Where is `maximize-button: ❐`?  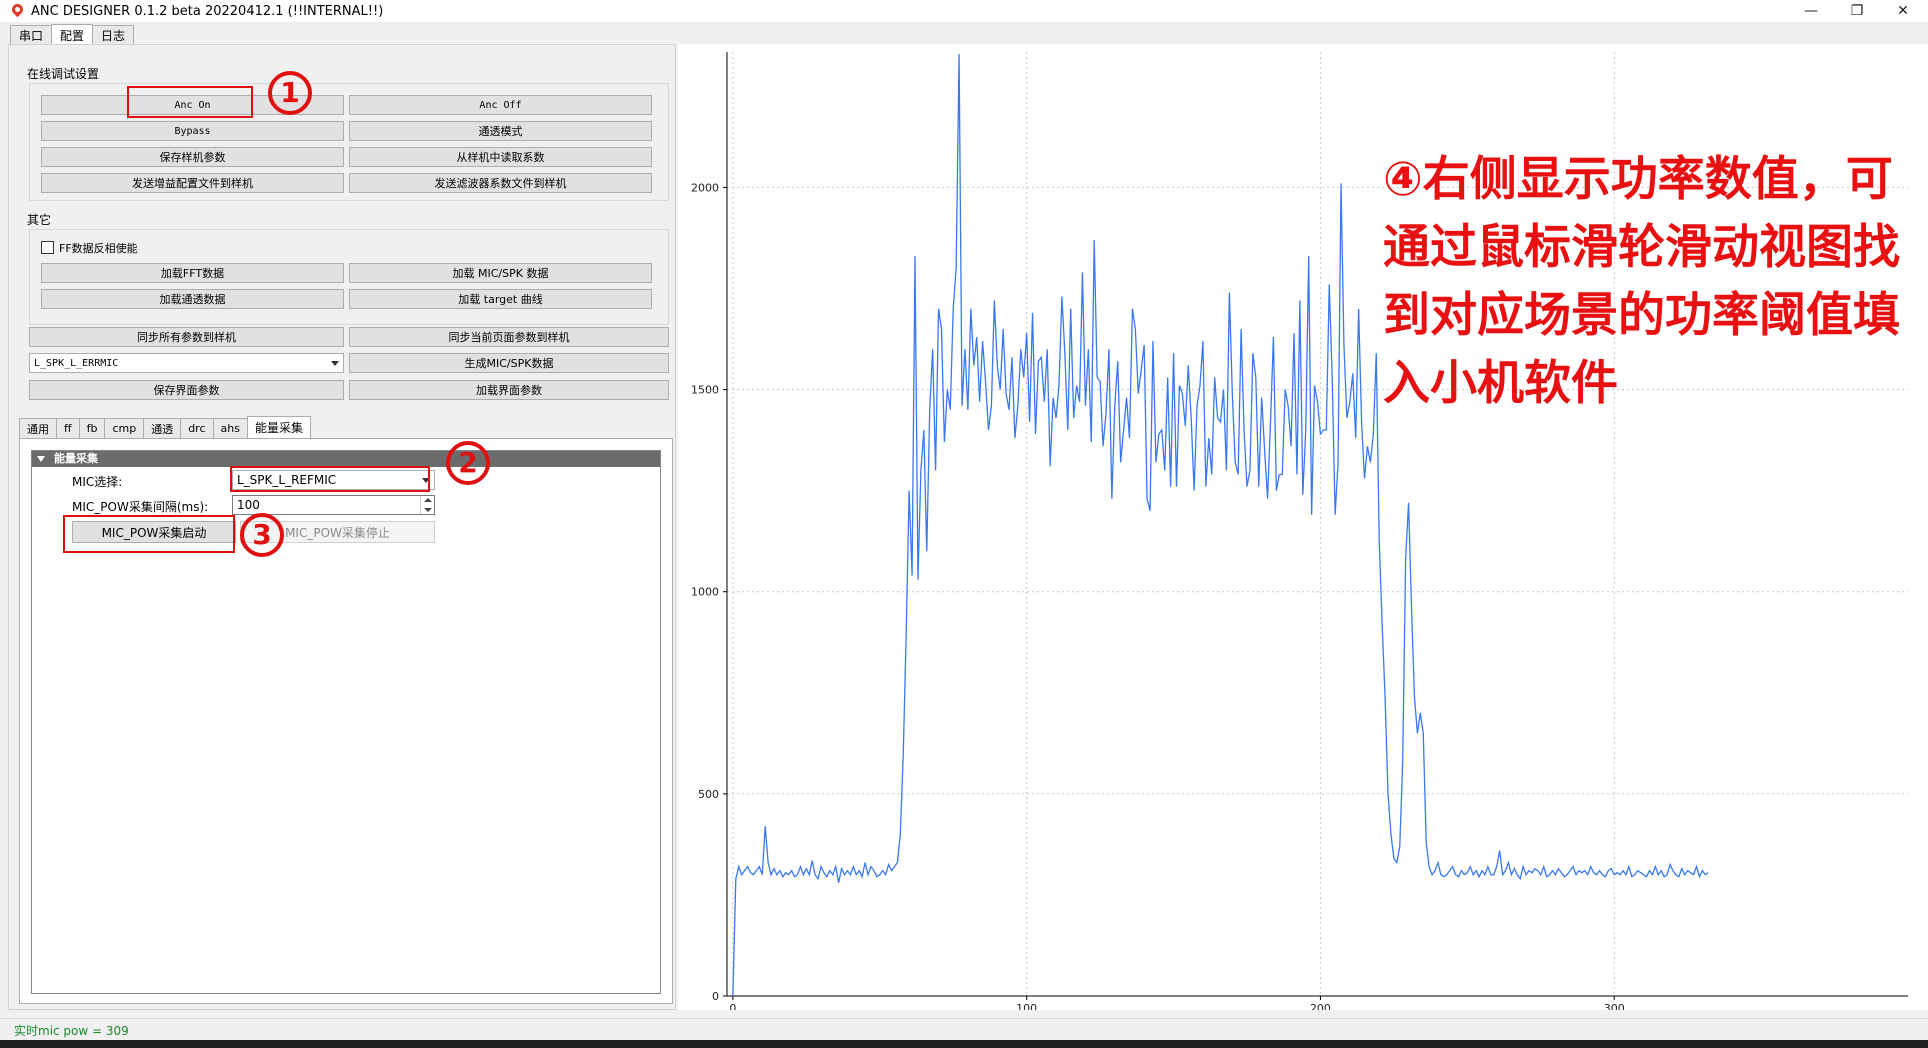
maximize-button: ❐ is located at coordinates (1857, 11).